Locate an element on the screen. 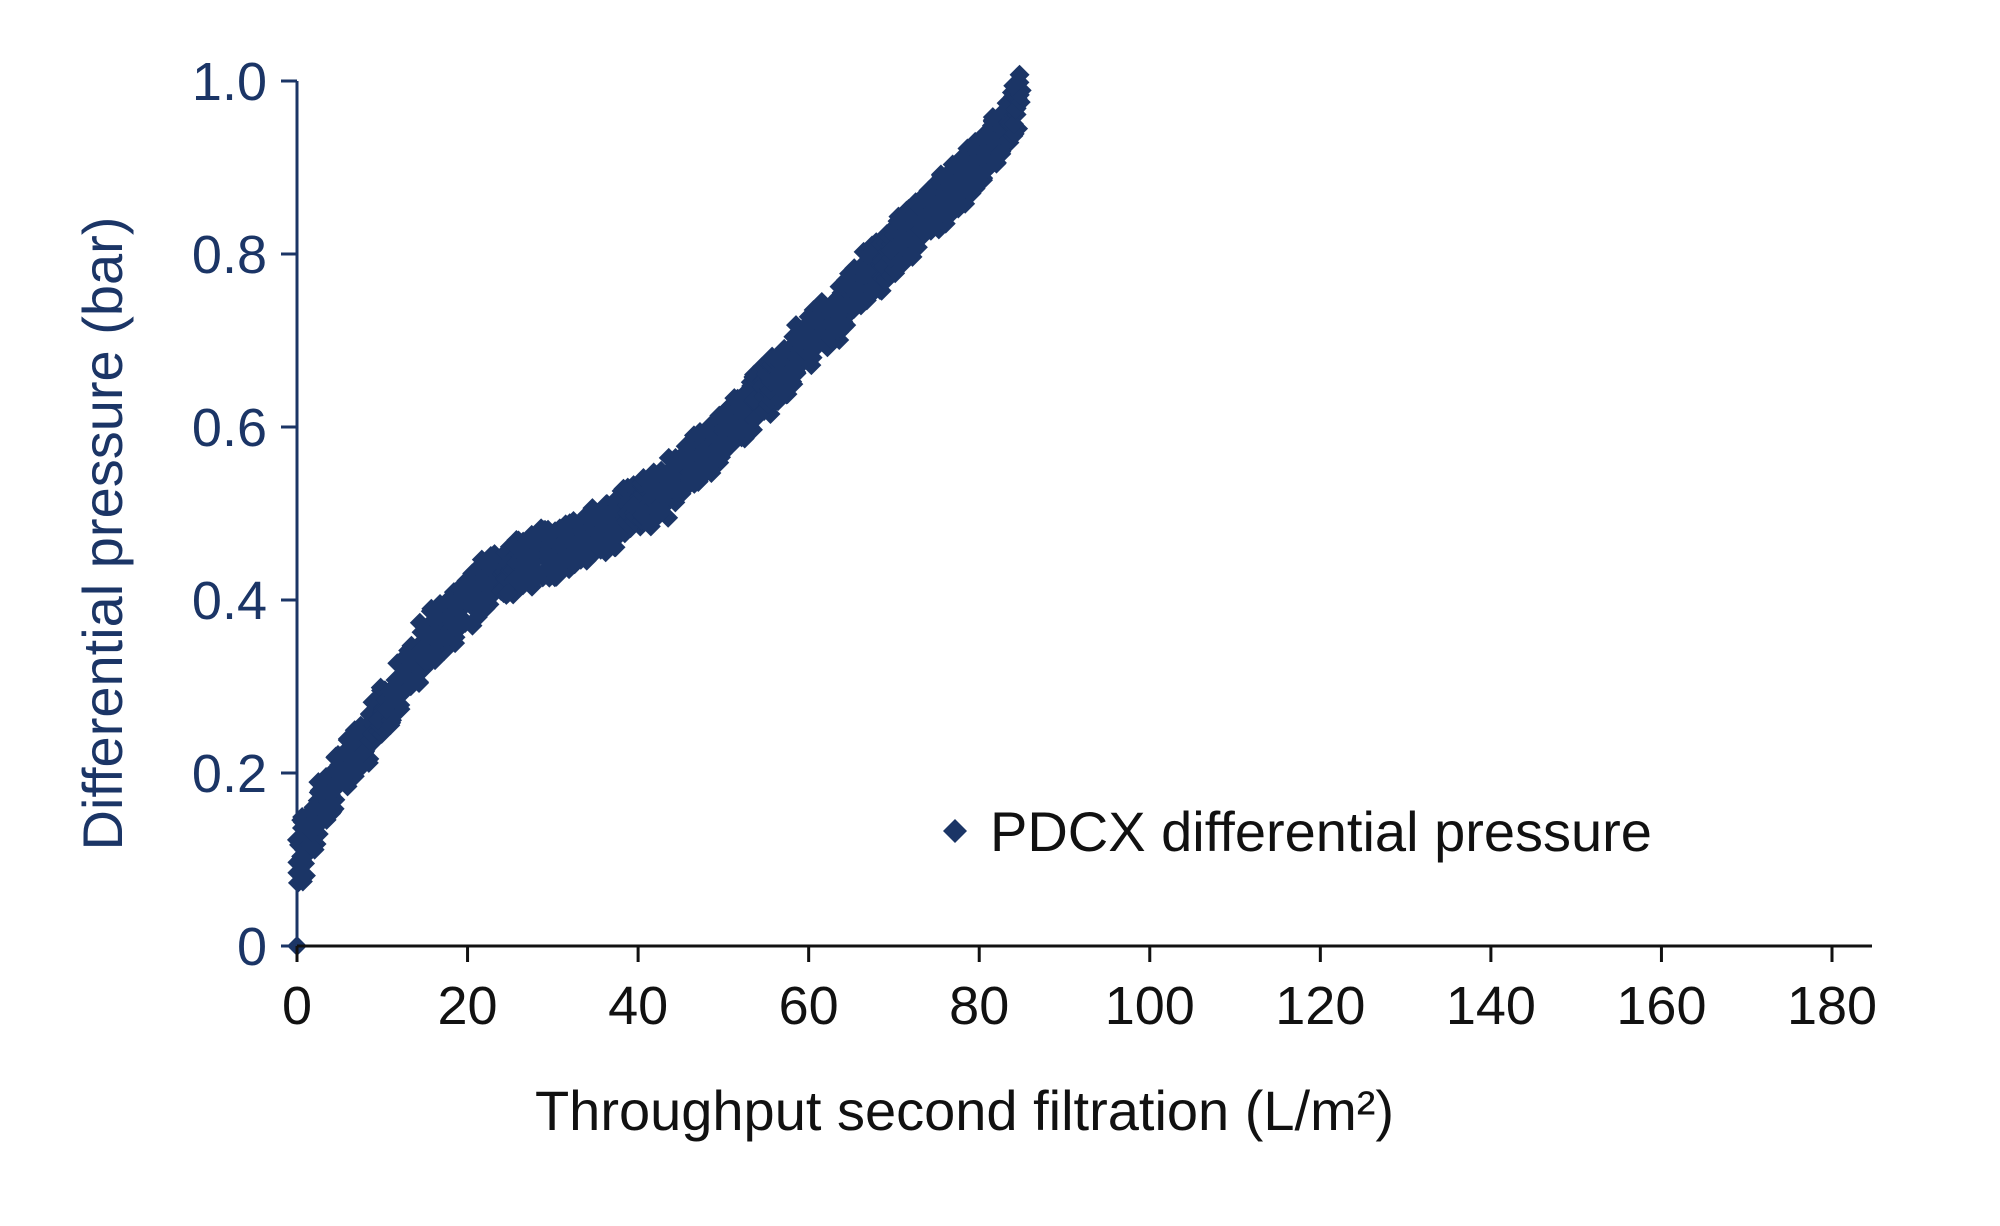 The height and width of the screenshot is (1226, 2000). y-tick-label: 0 is located at coordinates (252, 947).